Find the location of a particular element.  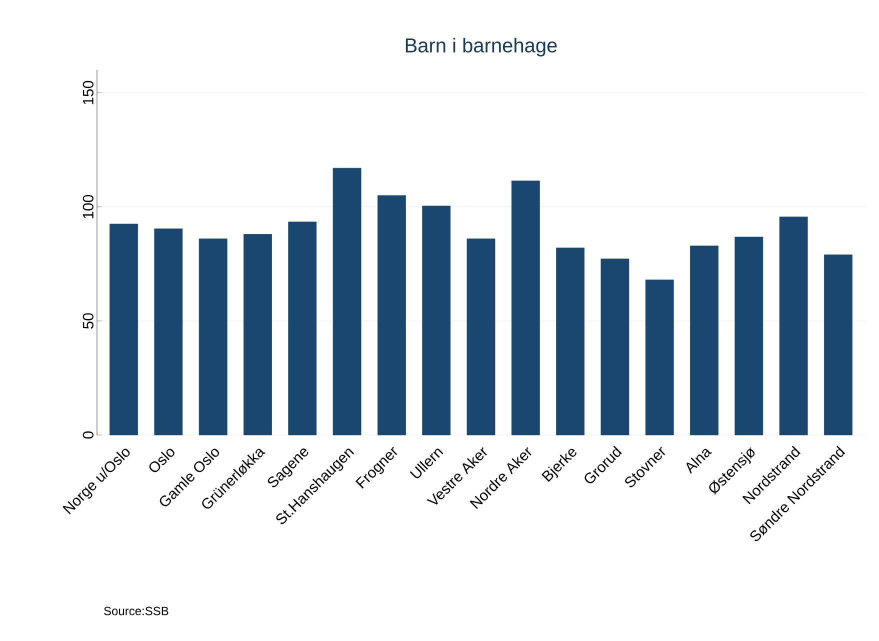

y-tick-label: 150 is located at coordinates (88, 92).